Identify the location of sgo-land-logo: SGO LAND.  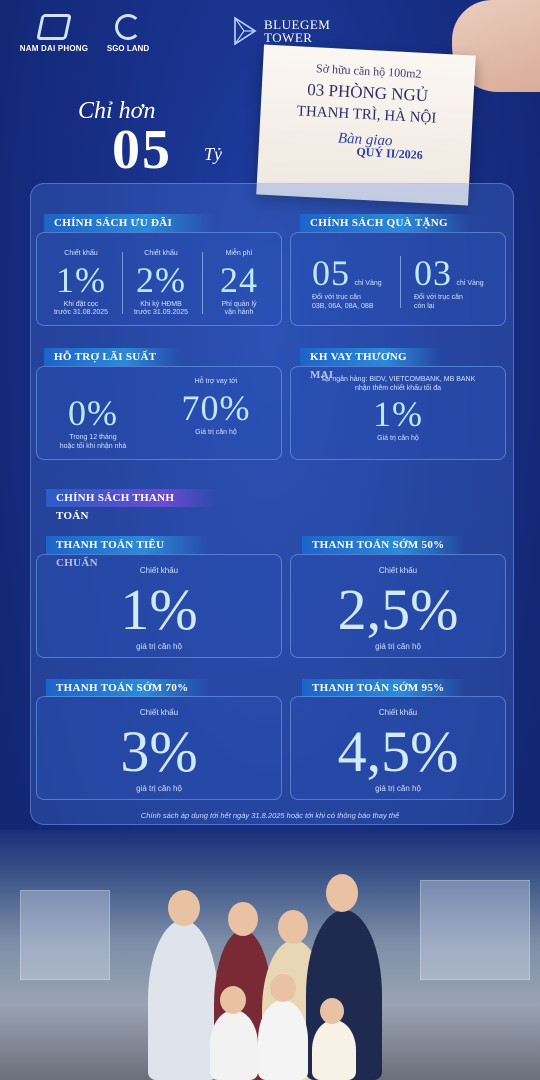
(128, 33).